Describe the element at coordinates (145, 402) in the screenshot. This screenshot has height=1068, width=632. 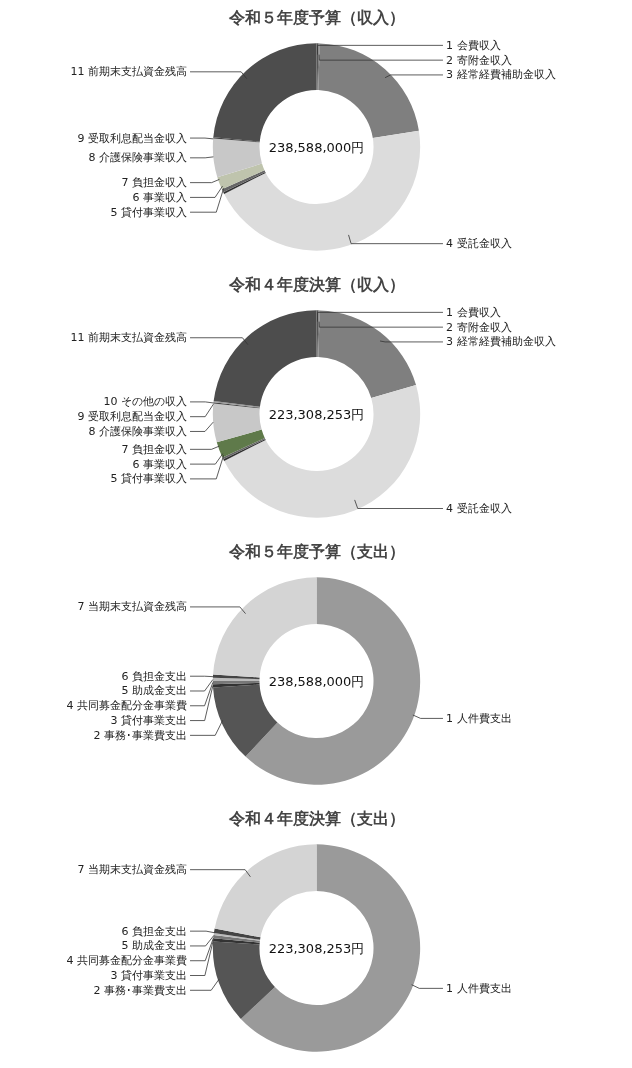
I see `slice-label: 10 その他の収入` at that location.